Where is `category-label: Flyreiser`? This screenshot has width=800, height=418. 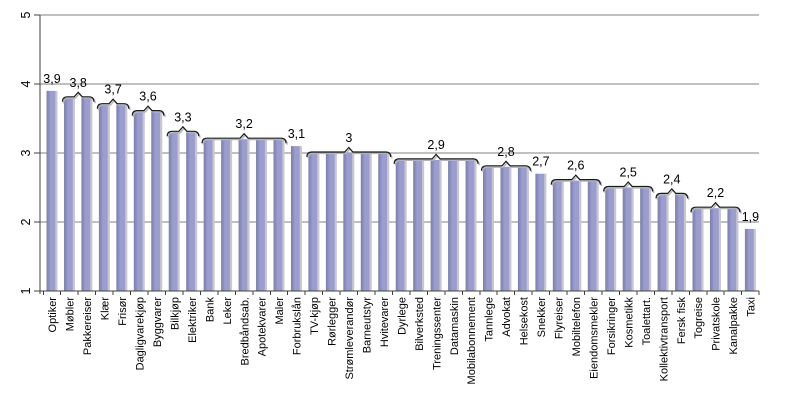
category-label: Flyreiser is located at coordinates (560, 318).